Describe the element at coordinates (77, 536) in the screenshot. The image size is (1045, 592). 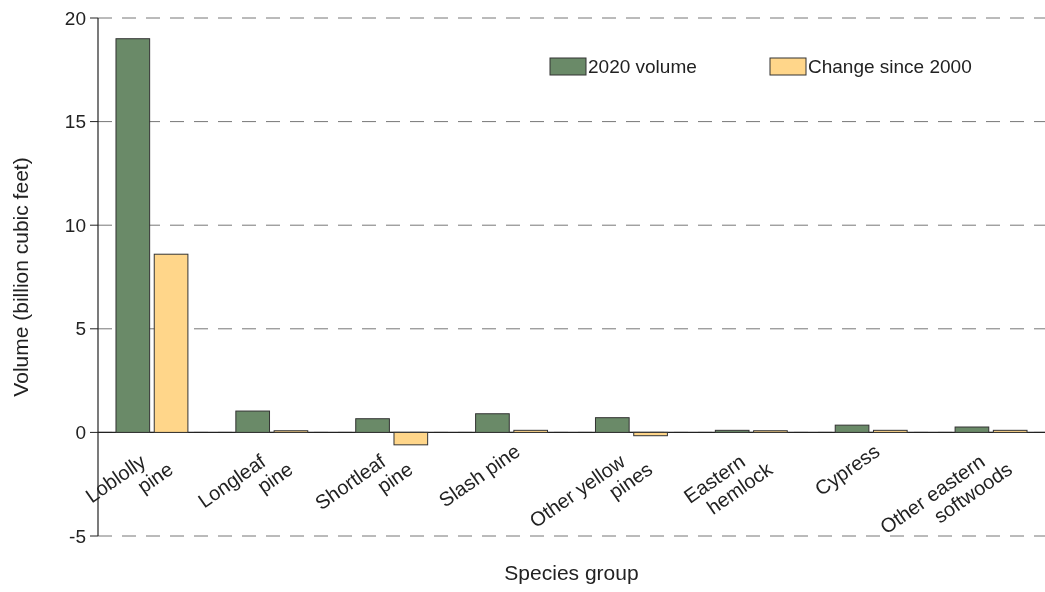
I see `y-tick-label: -5` at that location.